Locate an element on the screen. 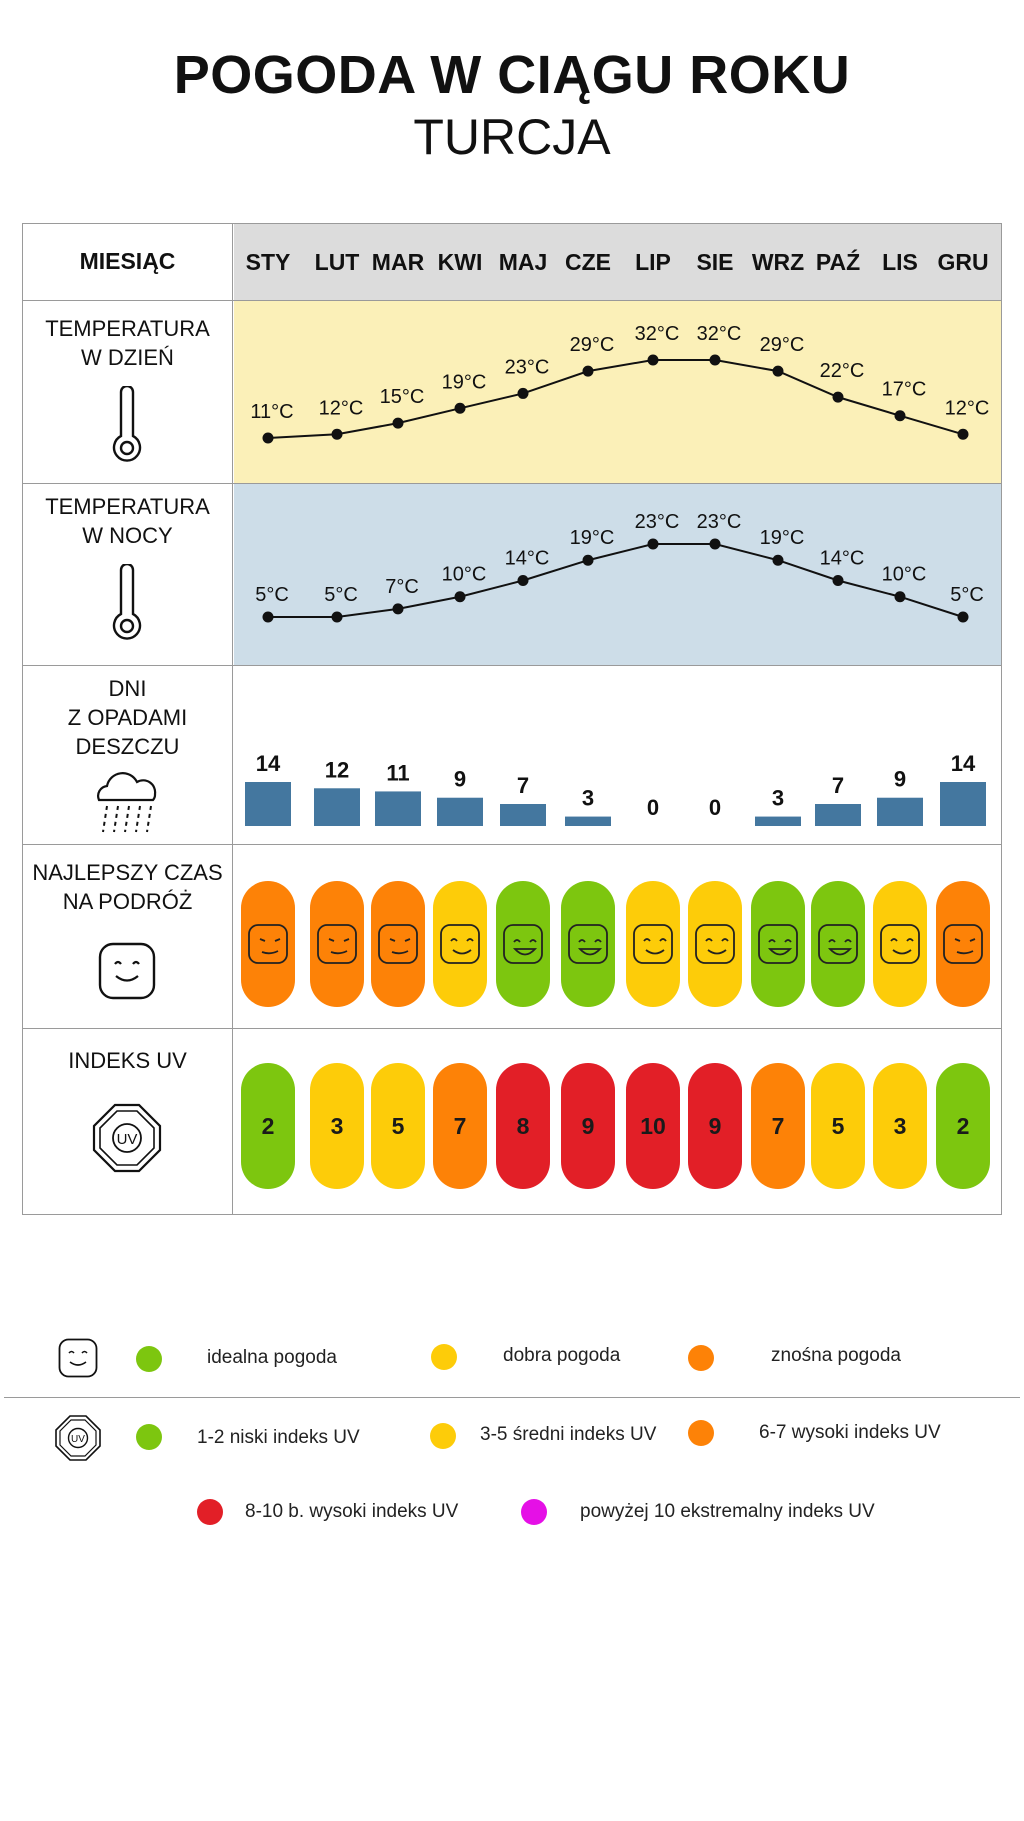 Image resolution: width=1024 pixels, height=1821 pixels. month-header-5: CZE is located at coordinates (588, 262).